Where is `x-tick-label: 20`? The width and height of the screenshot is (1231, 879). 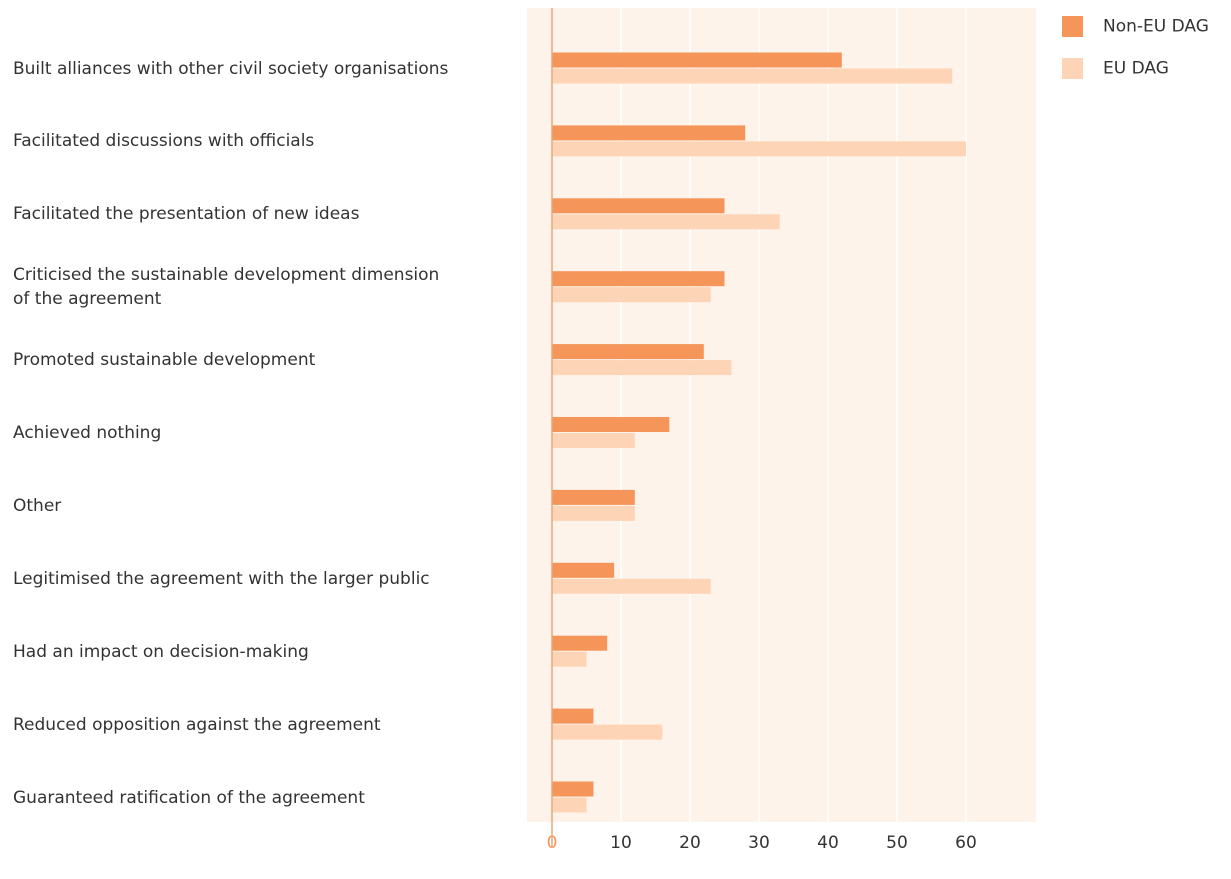 x-tick-label: 20 is located at coordinates (690, 843).